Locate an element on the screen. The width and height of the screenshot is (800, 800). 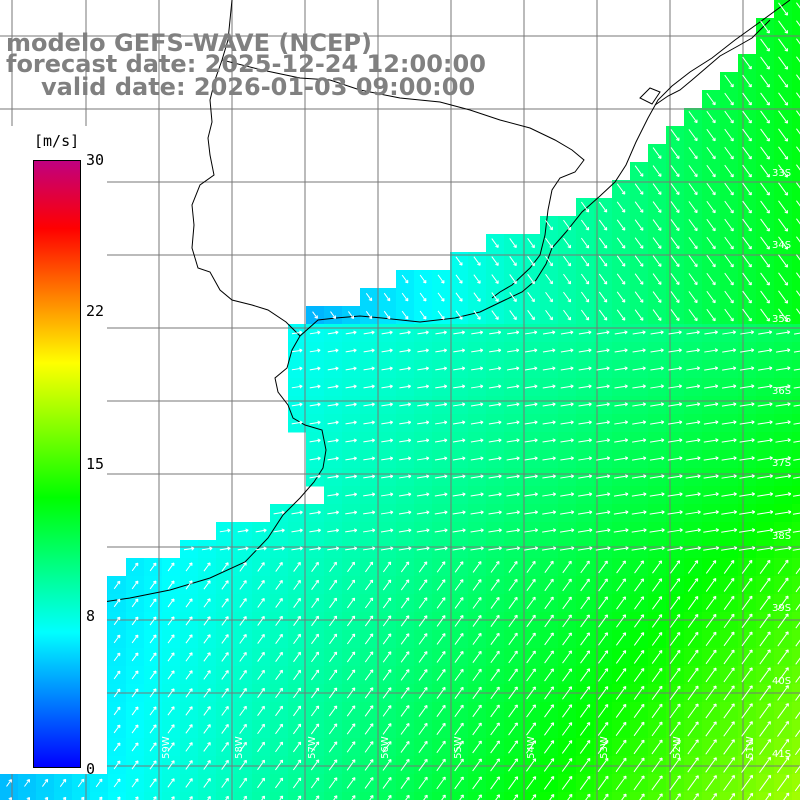
valid-date: valid date: 2026-01-03 09:00:00 is located at coordinates (258, 87).